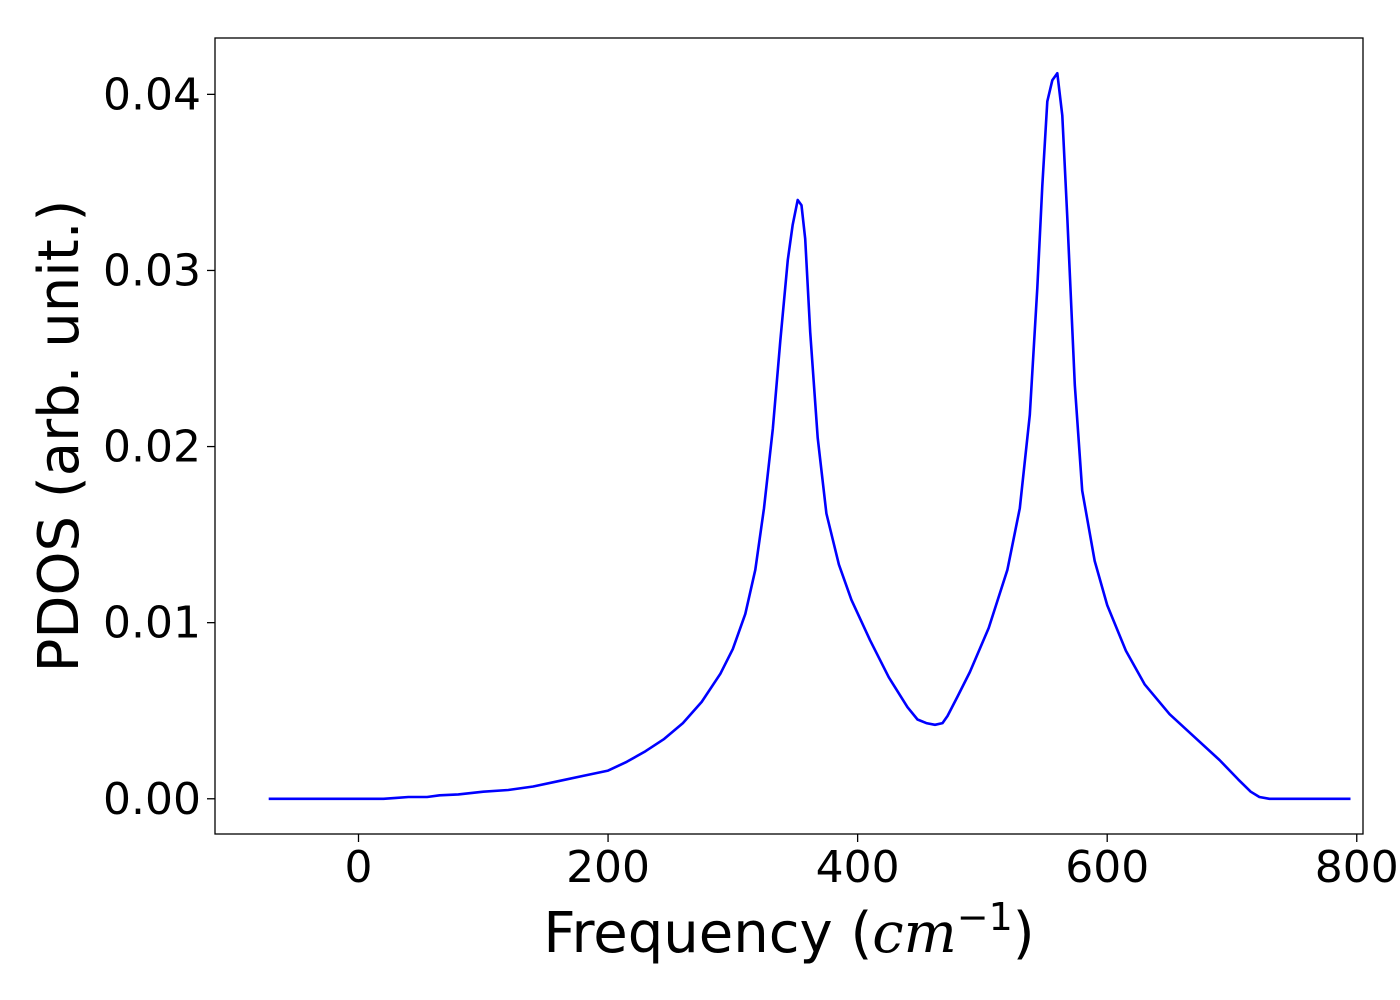  I want to click on x-axis: 0 200 400 600 800, so click(872, 863).